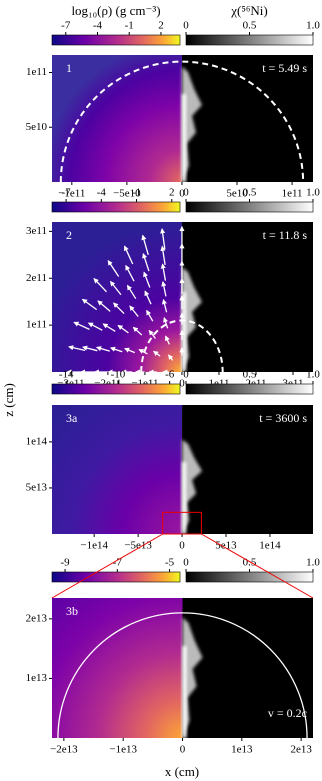 The image size is (322, 781). What do you see at coordinates (301, 750) in the screenshot?
I see `x-tick-label: 2e13` at bounding box center [301, 750].